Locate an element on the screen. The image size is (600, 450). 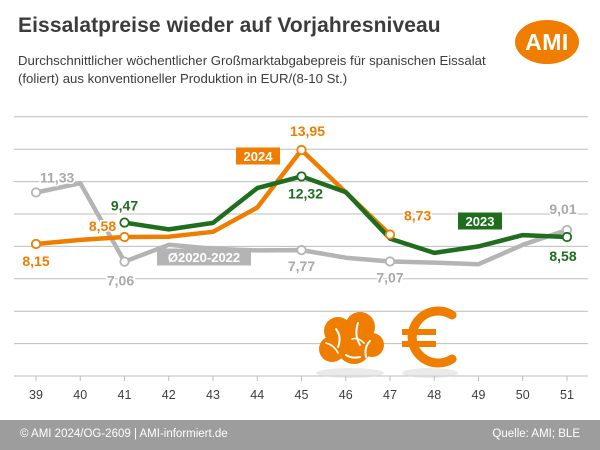
data-label: 11,33 is located at coordinates (57, 177).